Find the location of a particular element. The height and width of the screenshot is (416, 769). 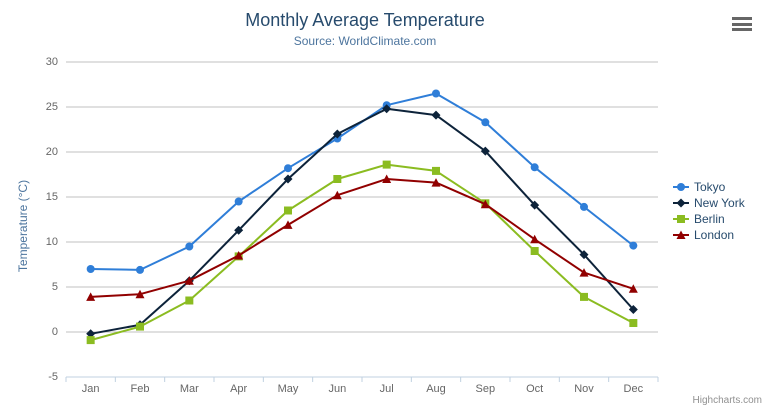

new-york-point-jul is located at coordinates (387, 109).